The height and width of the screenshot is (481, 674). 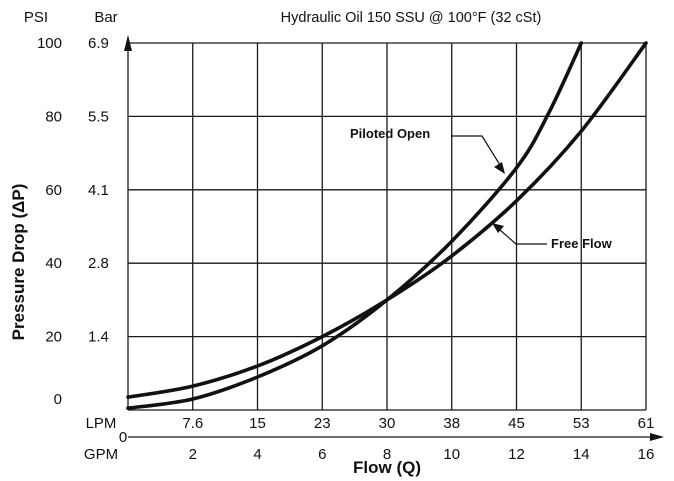 What do you see at coordinates (98, 263) in the screenshot?
I see `y-tick-bar-2.8: 2.8` at bounding box center [98, 263].